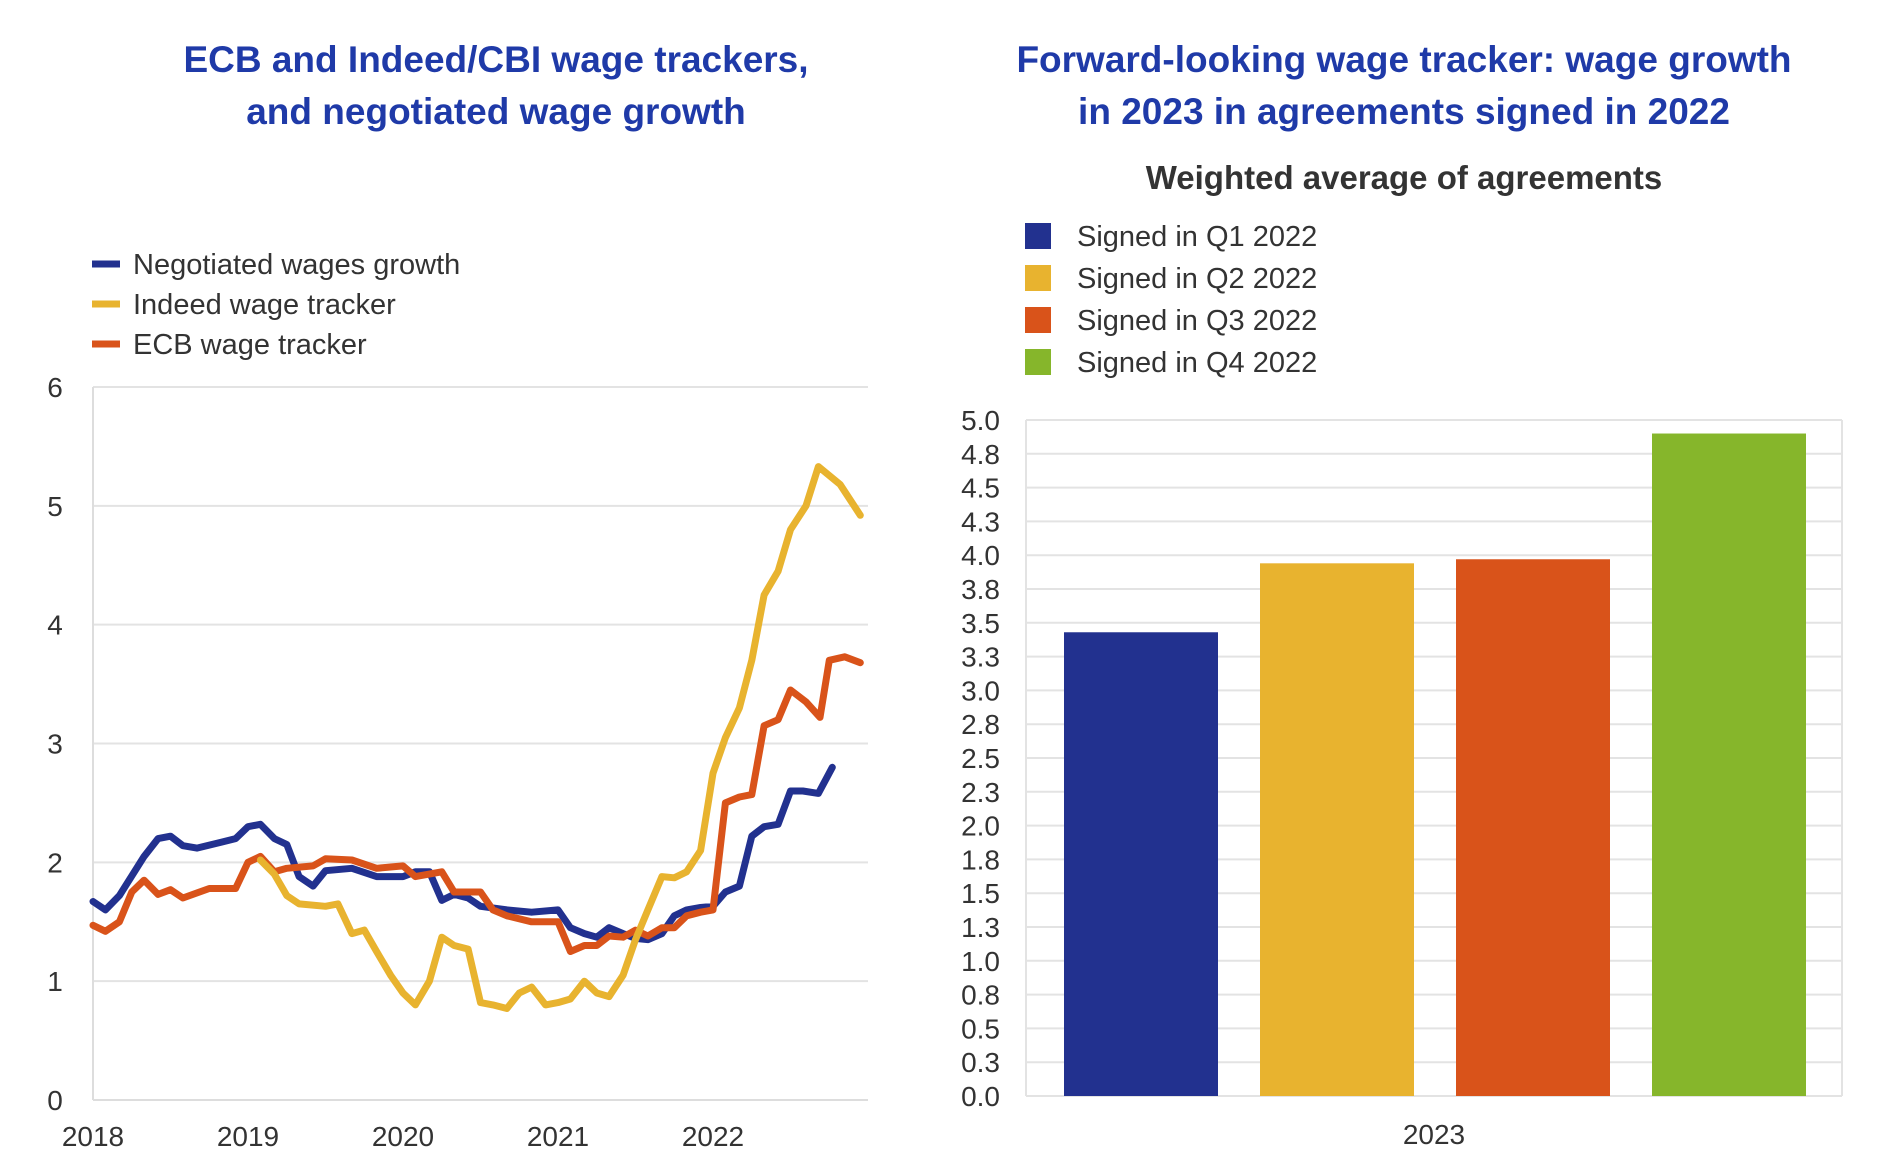  What do you see at coordinates (1197, 279) in the screenshot?
I see `legend-label: Signed in Q2 2022` at bounding box center [1197, 279].